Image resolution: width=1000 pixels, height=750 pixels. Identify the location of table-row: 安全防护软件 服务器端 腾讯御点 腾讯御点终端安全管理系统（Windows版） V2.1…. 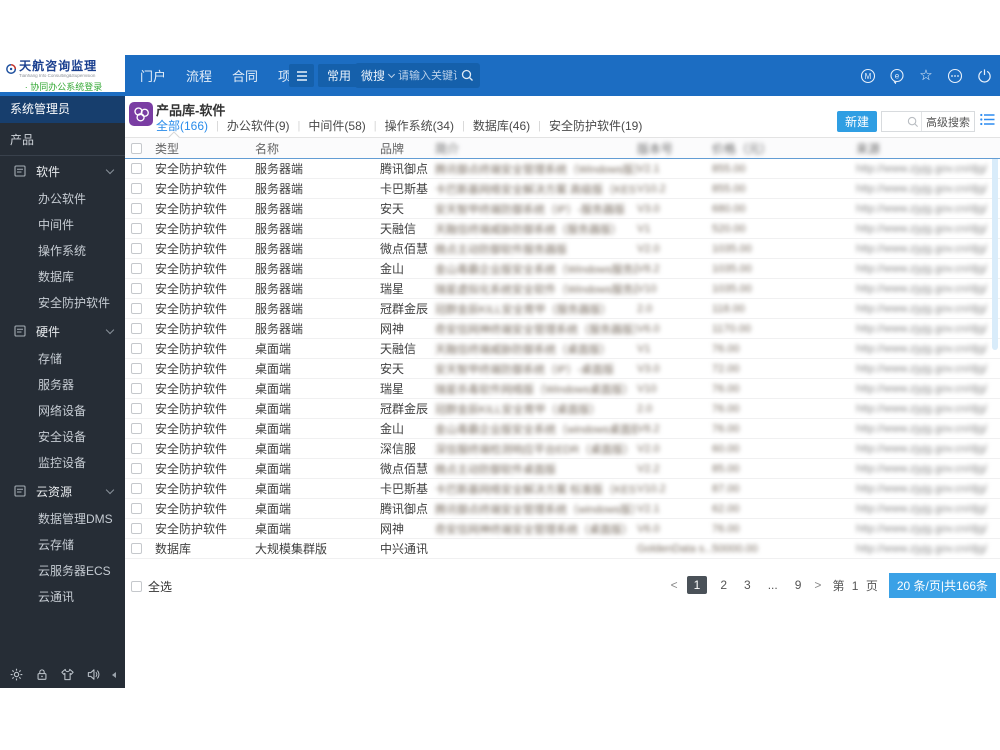
(562, 169).